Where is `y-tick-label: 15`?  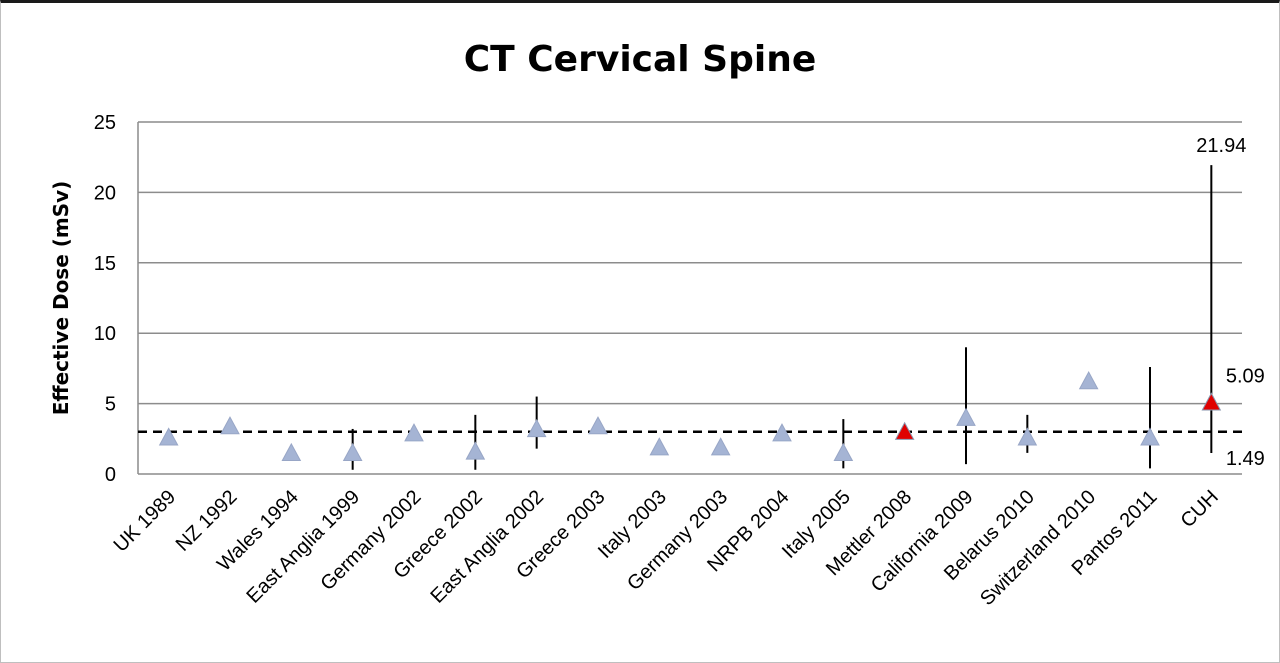 y-tick-label: 15 is located at coordinates (105, 264).